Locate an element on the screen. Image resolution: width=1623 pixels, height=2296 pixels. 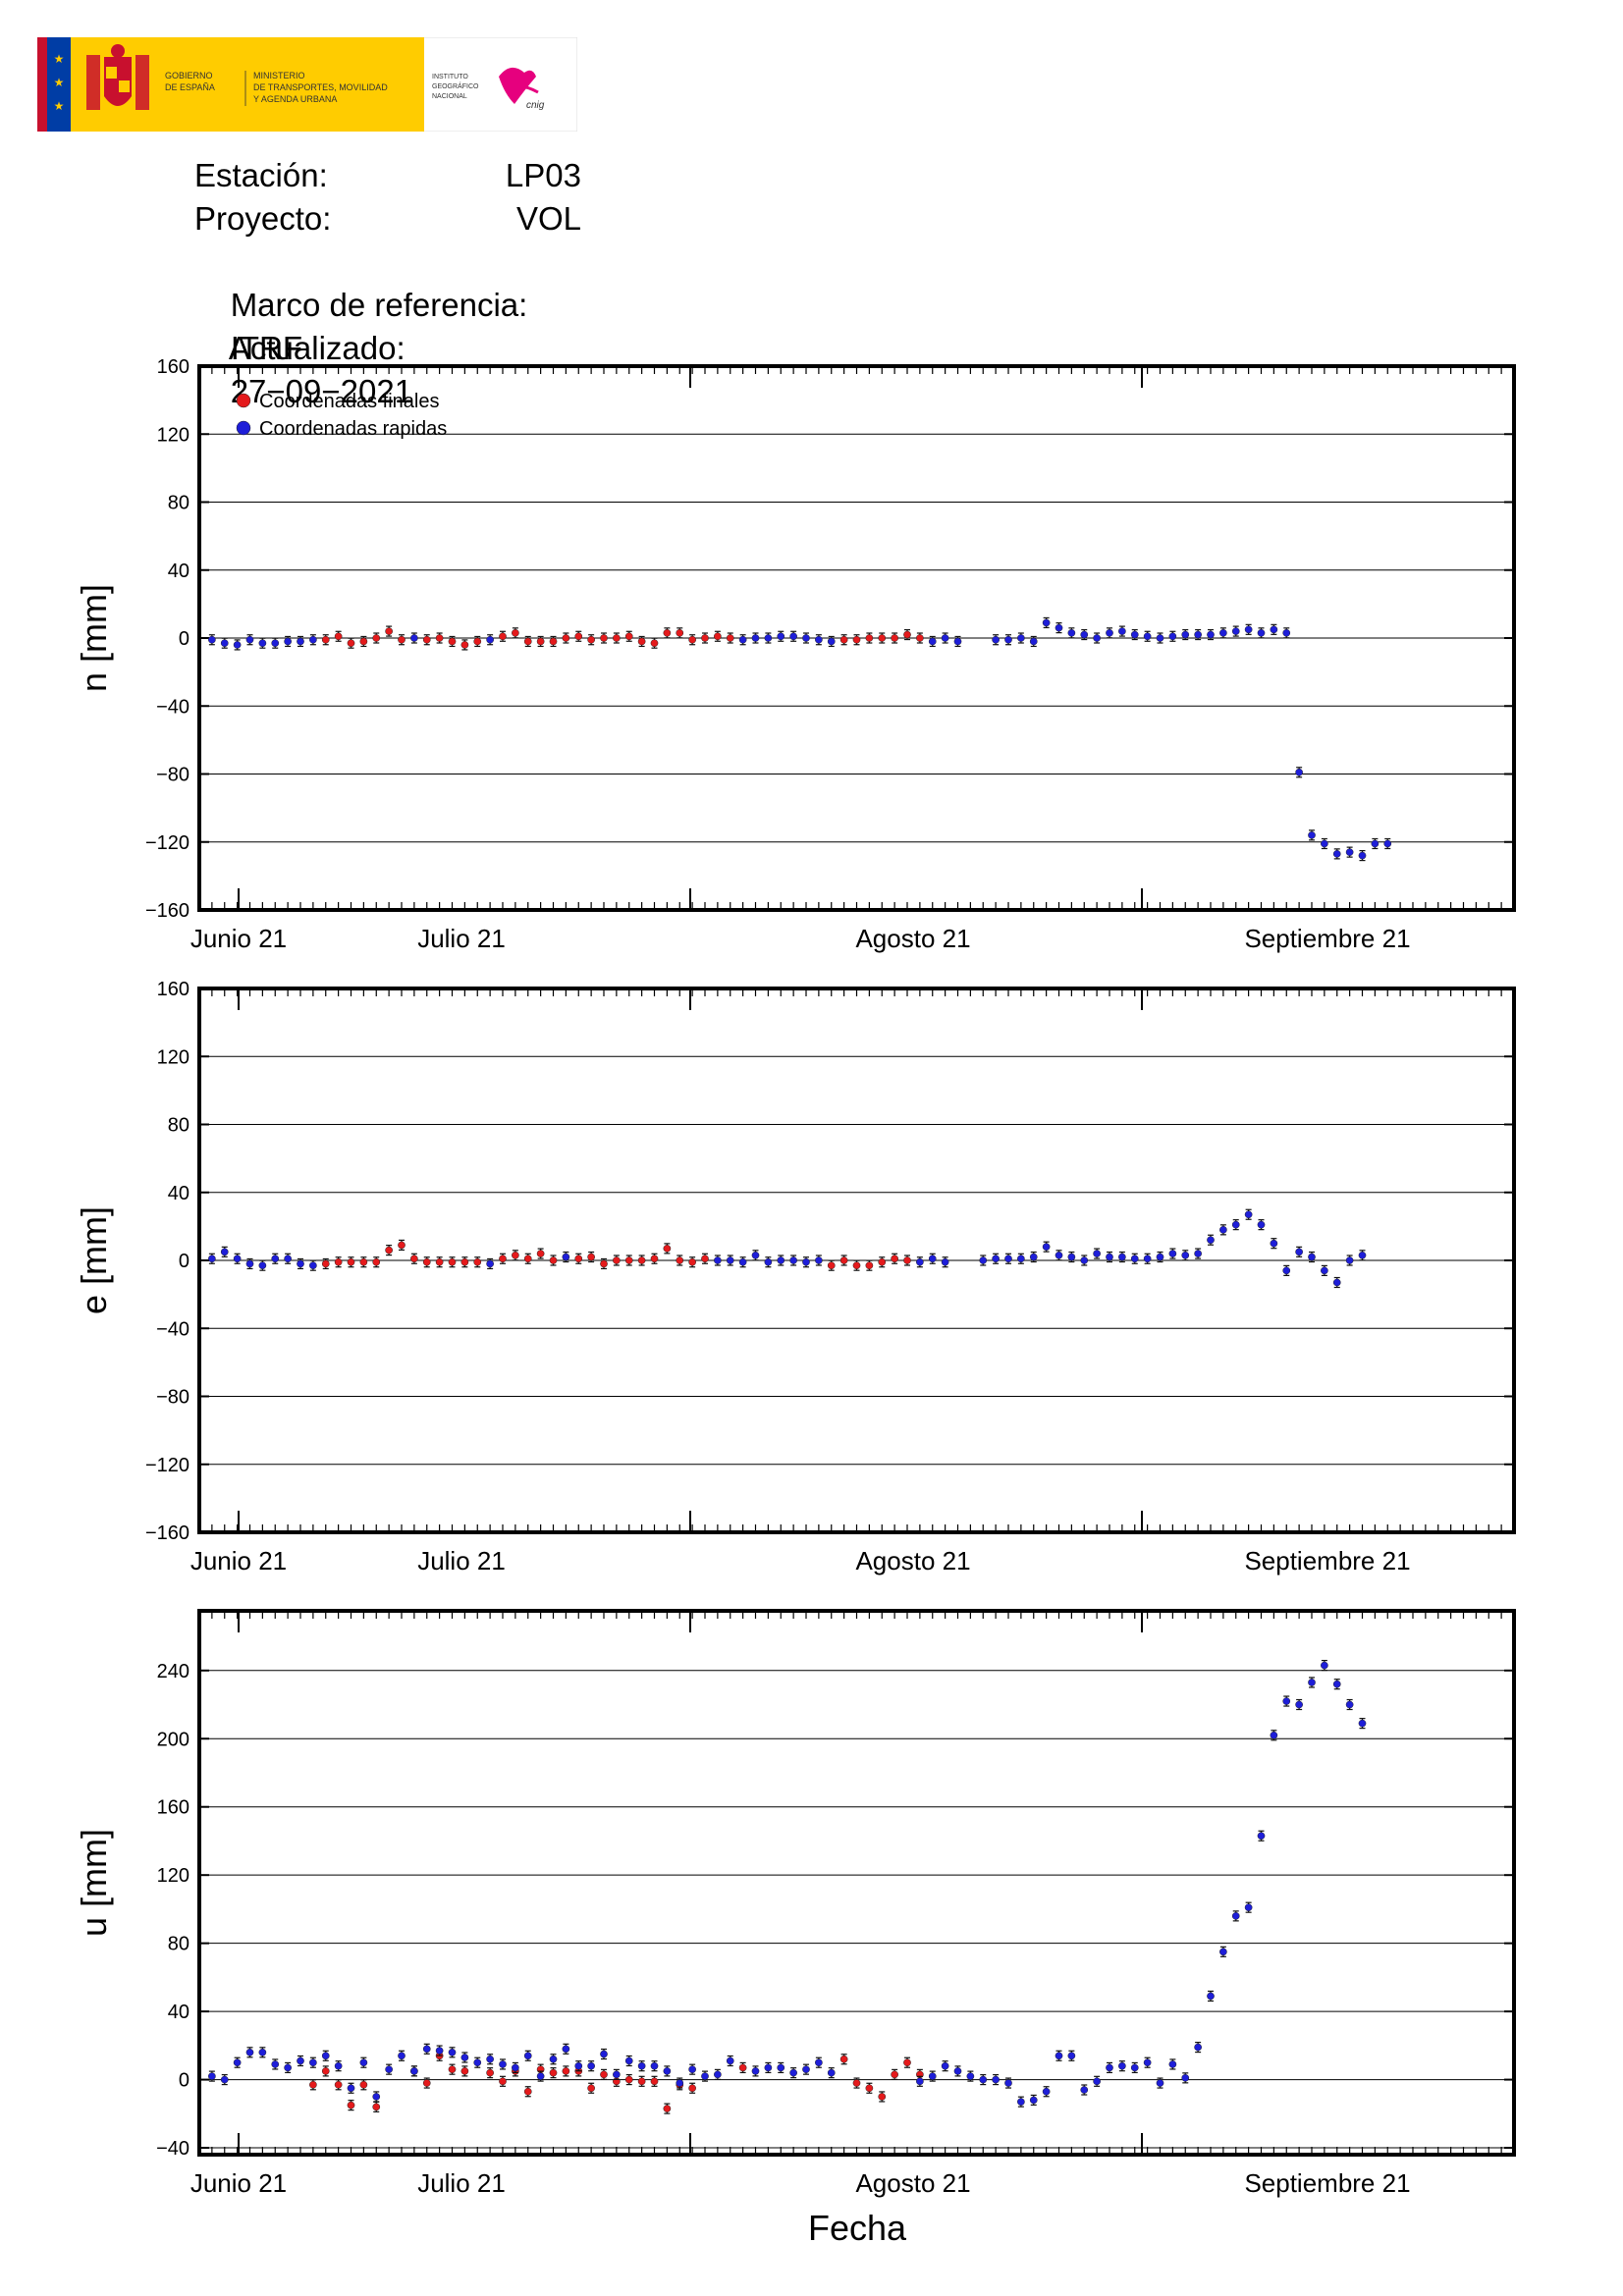
frame-label-text: Marco de referencia: is located at coordinates (379, 305).